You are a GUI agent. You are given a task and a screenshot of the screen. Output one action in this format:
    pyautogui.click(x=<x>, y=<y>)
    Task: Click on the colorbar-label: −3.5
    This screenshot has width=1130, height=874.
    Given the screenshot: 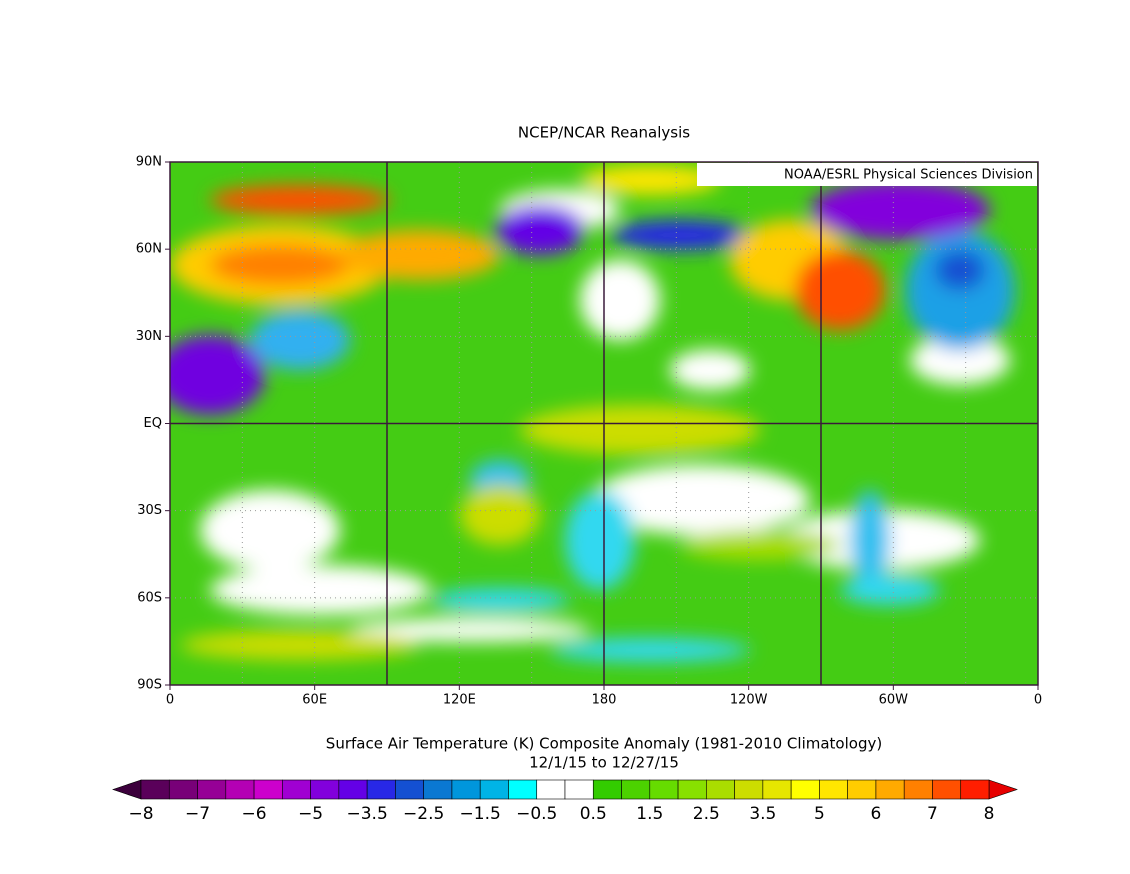 What is the action you would take?
    pyautogui.click(x=366, y=814)
    